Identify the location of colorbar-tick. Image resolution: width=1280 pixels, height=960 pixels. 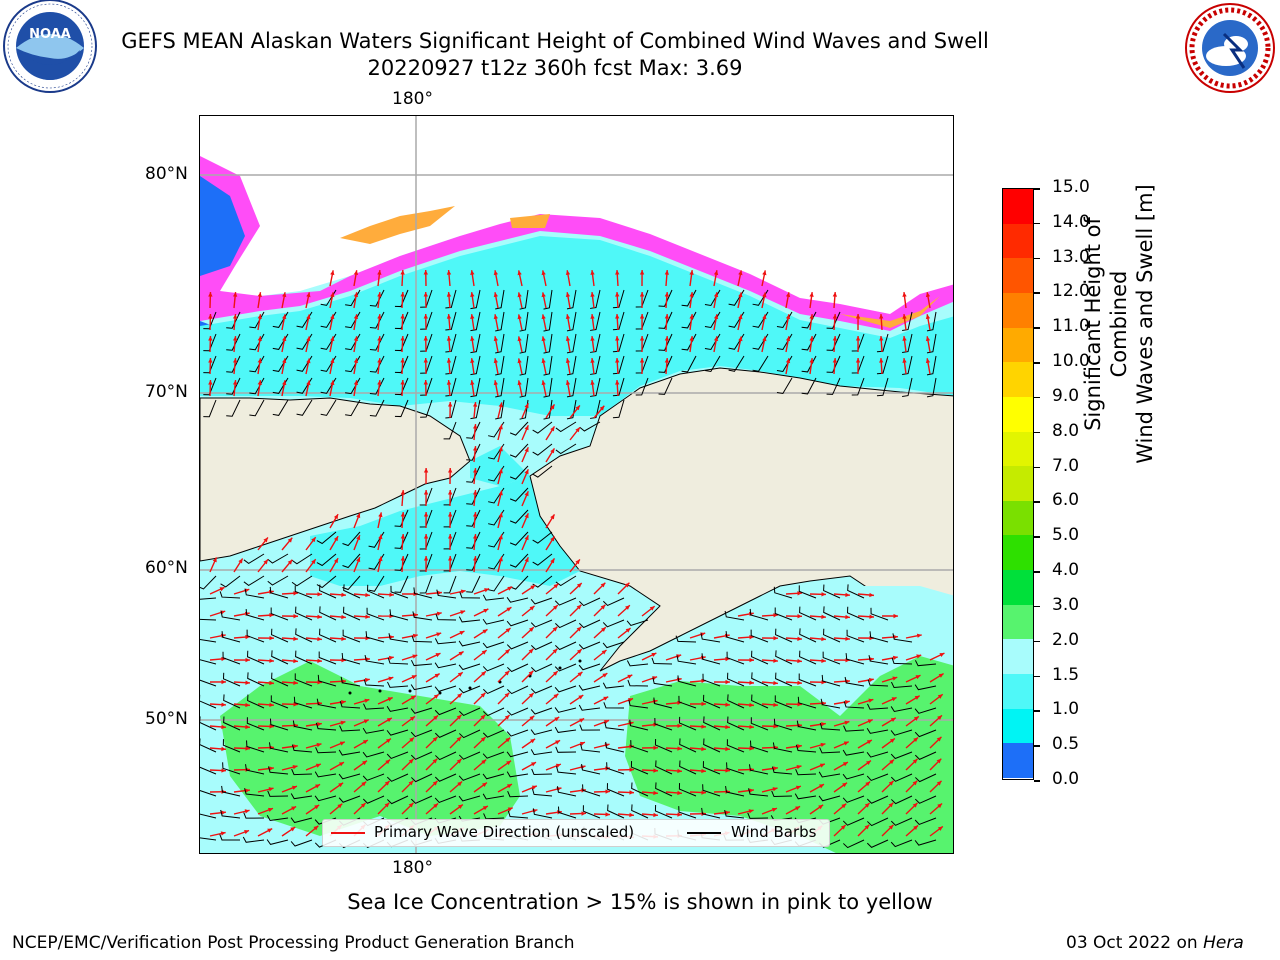
(1037, 676).